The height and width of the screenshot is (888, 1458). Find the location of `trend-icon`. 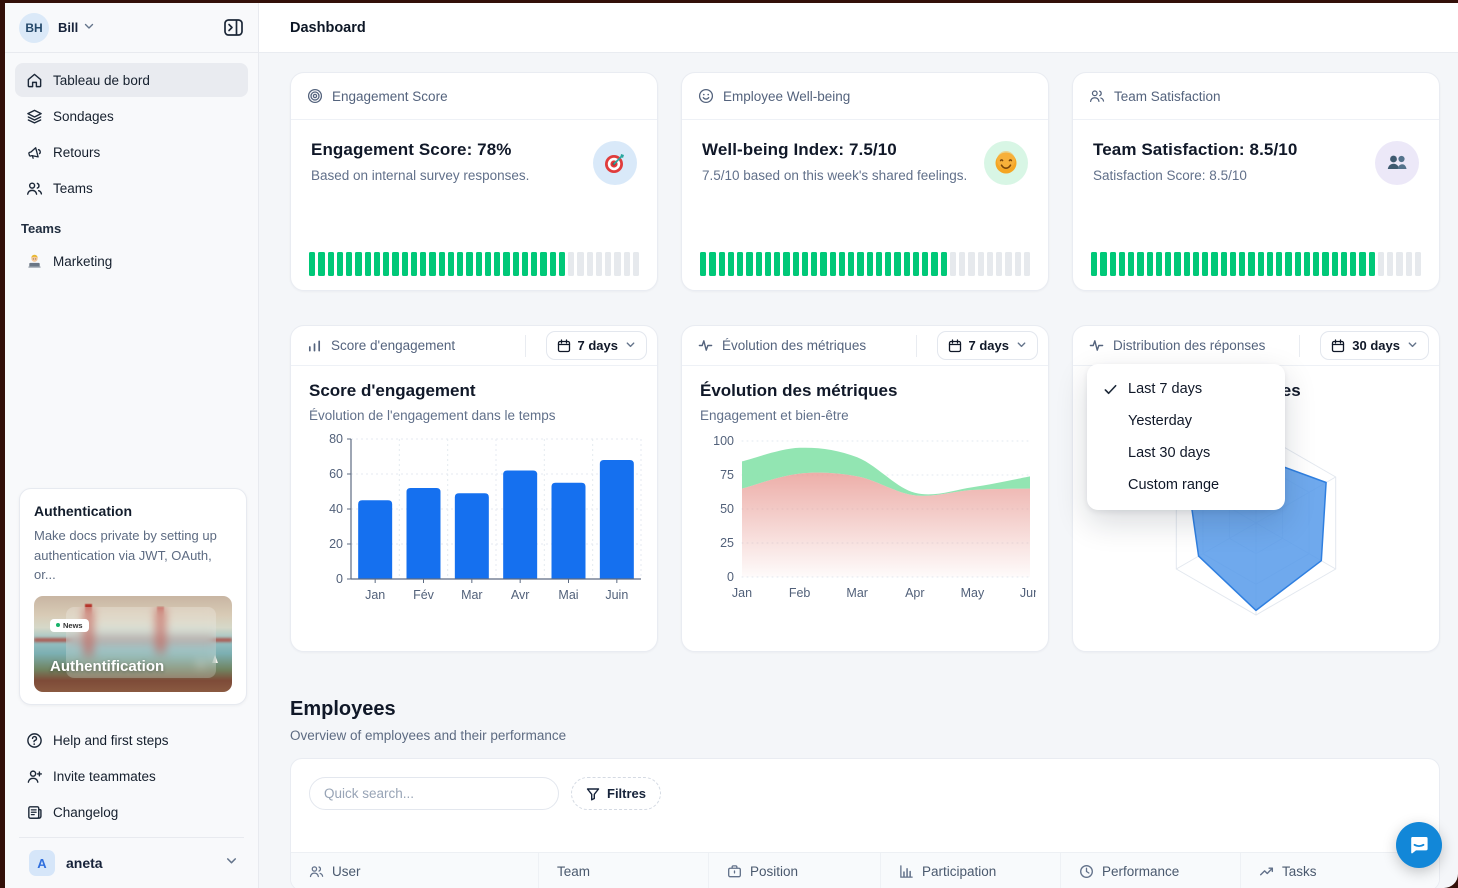

trend-icon is located at coordinates (1266, 871).